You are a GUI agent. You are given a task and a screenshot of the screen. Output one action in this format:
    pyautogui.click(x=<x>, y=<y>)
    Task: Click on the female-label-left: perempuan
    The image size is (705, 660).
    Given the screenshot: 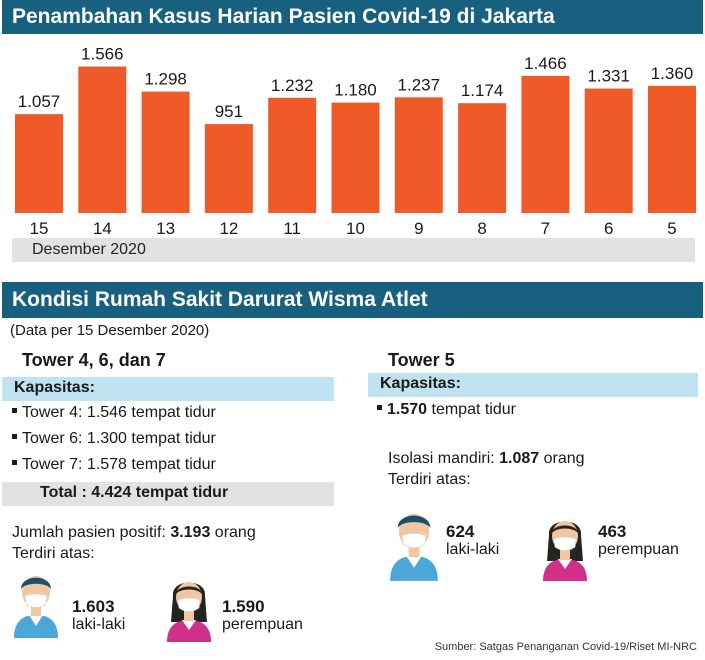 What is the action you would take?
    pyautogui.click(x=262, y=624)
    